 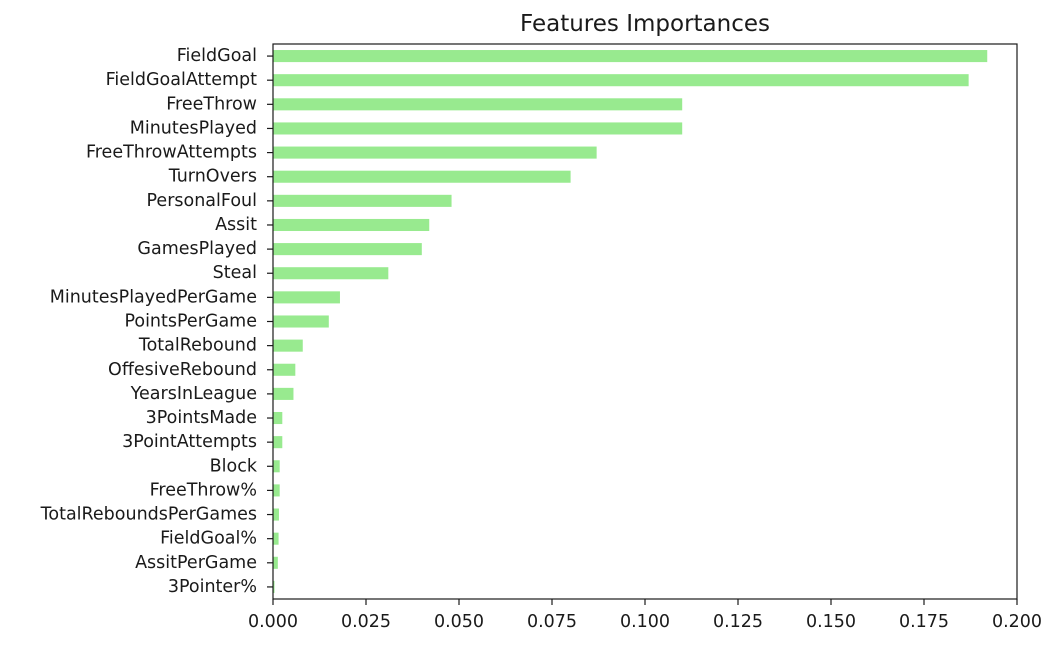 I want to click on y-tick-label: Assit, so click(x=236, y=225).